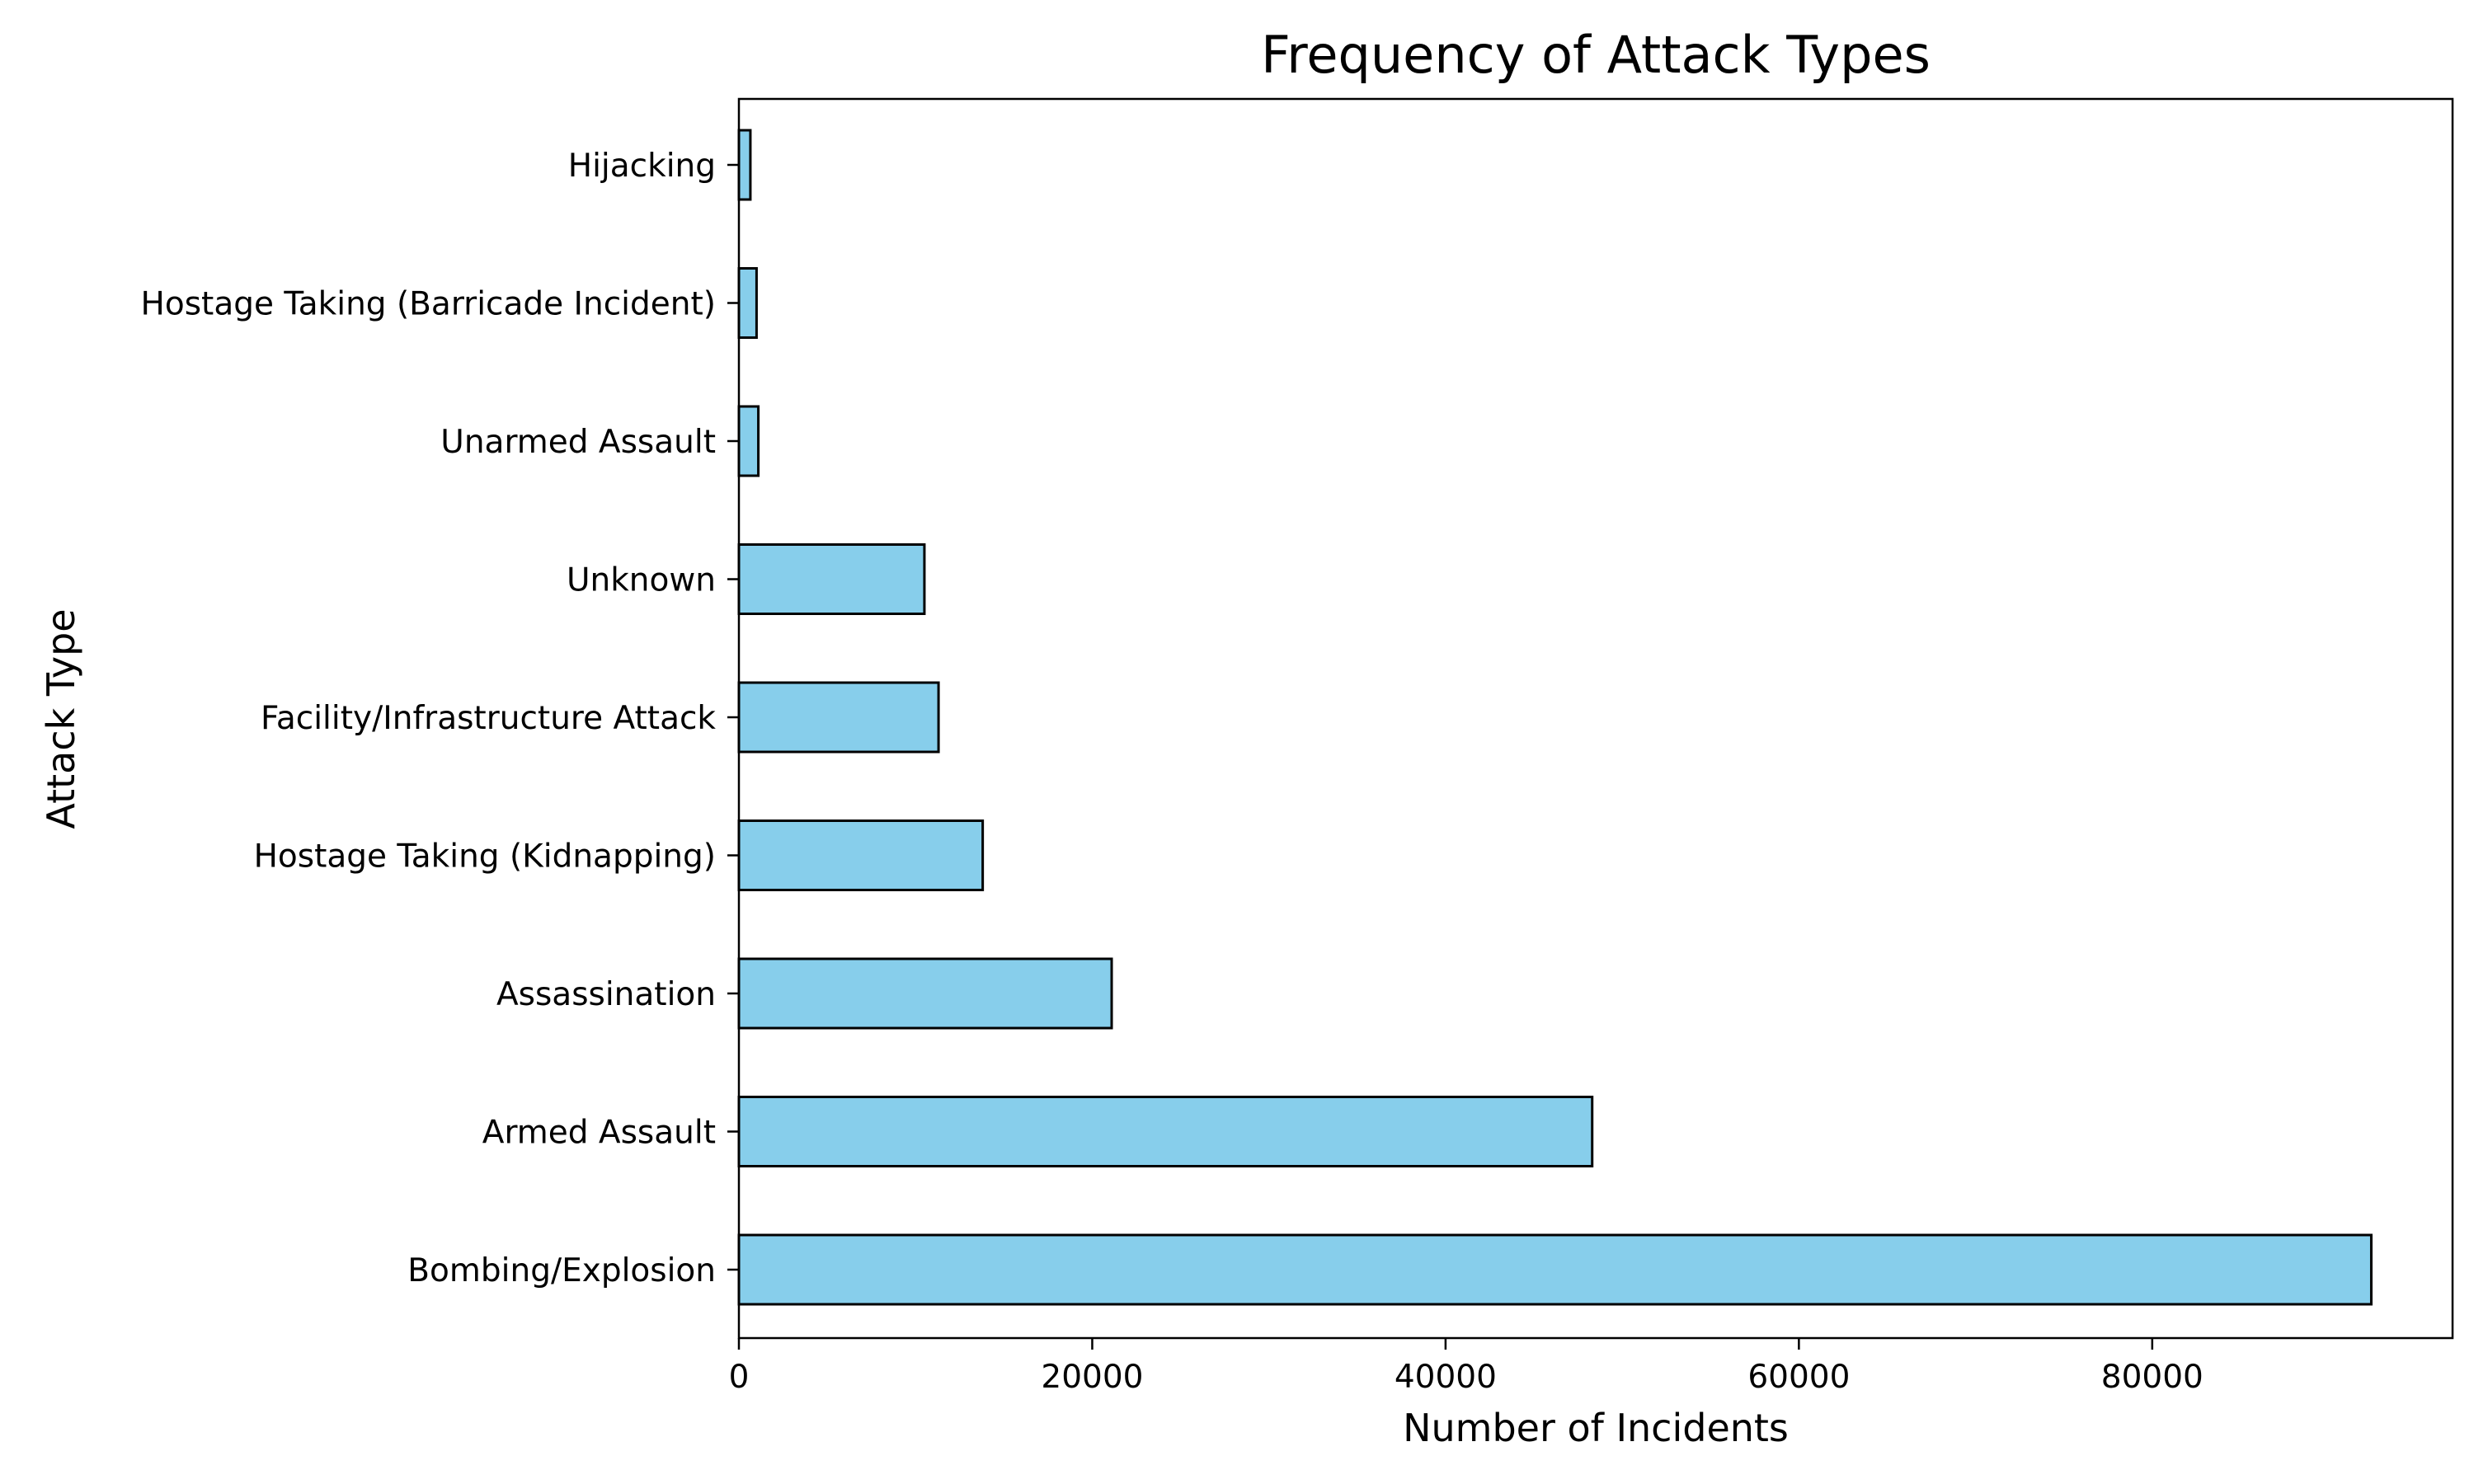  I want to click on y-tick-label: Hostage Taking (Barricade Incident), so click(428, 304).